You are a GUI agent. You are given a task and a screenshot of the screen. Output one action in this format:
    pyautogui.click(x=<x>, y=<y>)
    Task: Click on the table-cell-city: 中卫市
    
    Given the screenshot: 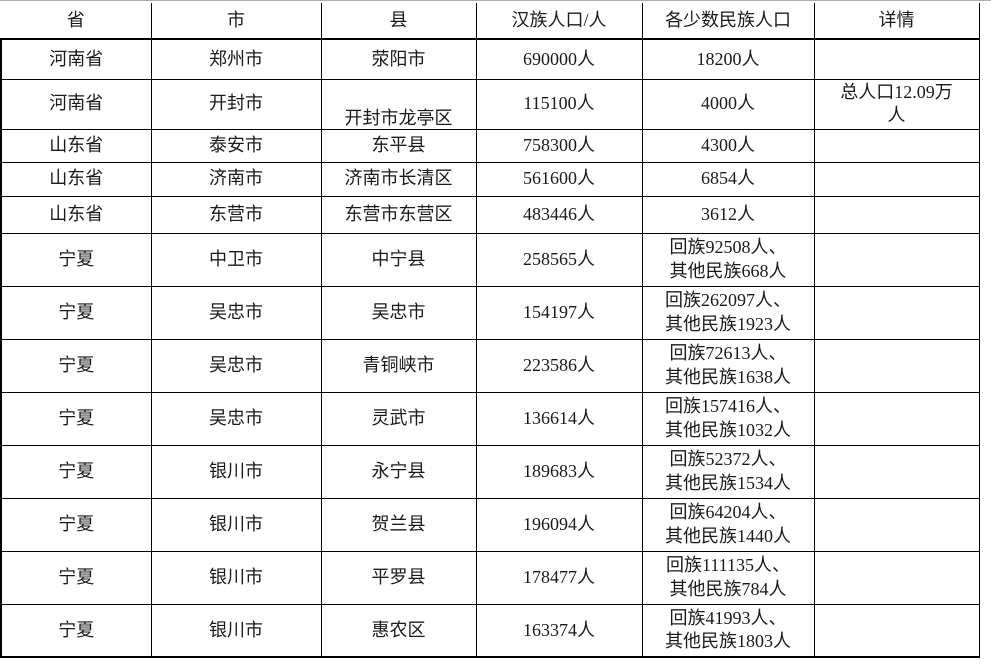 What is the action you would take?
    pyautogui.click(x=236, y=259)
    